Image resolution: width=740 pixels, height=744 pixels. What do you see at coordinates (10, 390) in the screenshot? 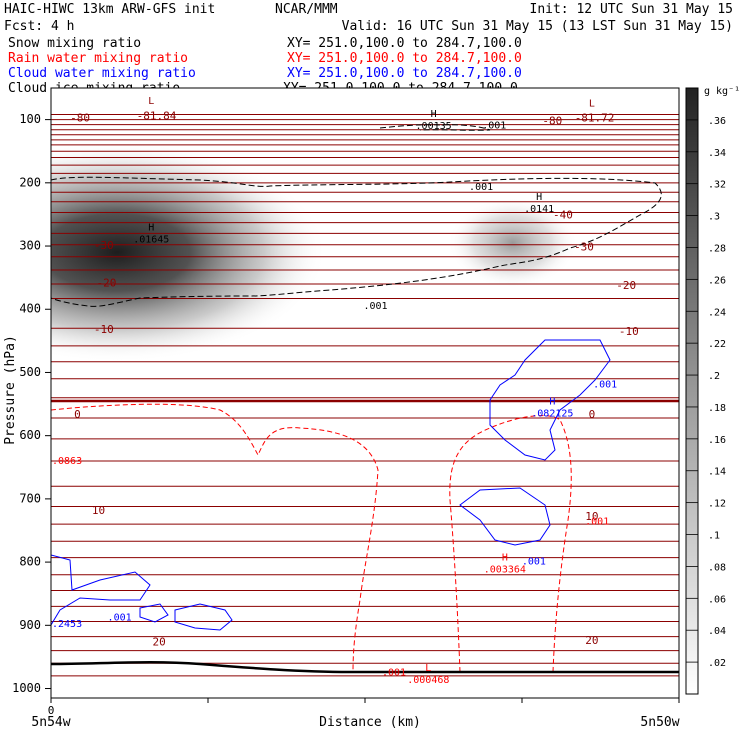
I see `y-axis-label: Pressure (hPa)` at bounding box center [10, 390].